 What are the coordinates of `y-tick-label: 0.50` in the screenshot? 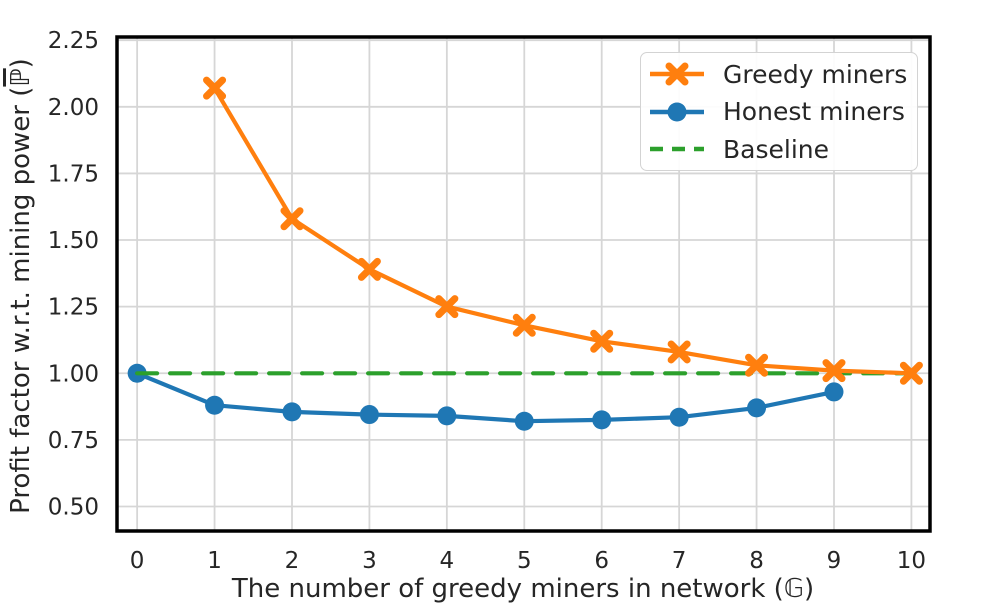 It's located at (73, 507).